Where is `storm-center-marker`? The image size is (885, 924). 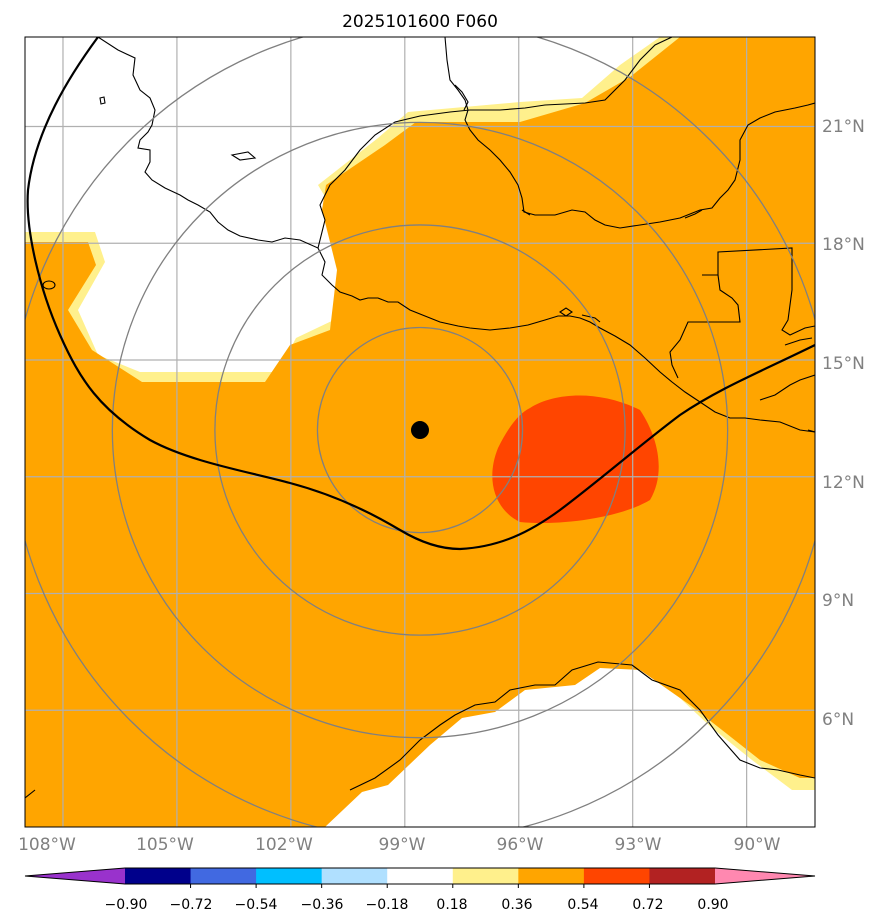 storm-center-marker is located at coordinates (420, 430).